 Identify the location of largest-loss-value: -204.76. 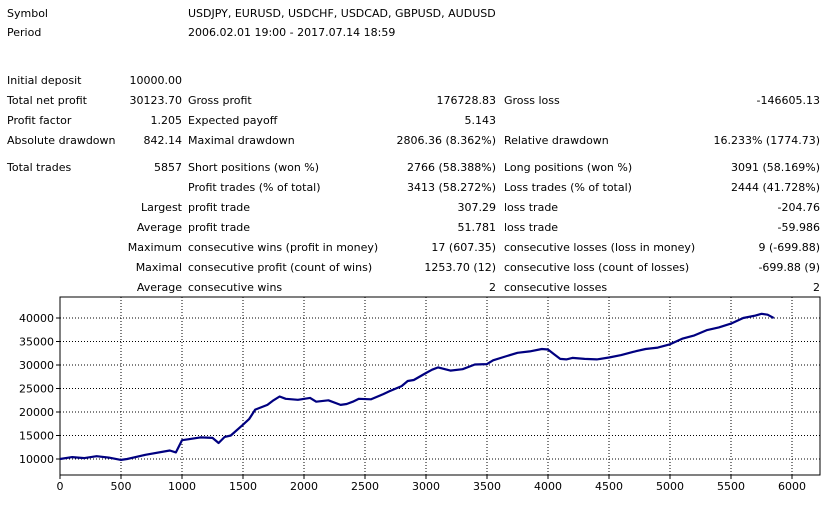
(798, 207).